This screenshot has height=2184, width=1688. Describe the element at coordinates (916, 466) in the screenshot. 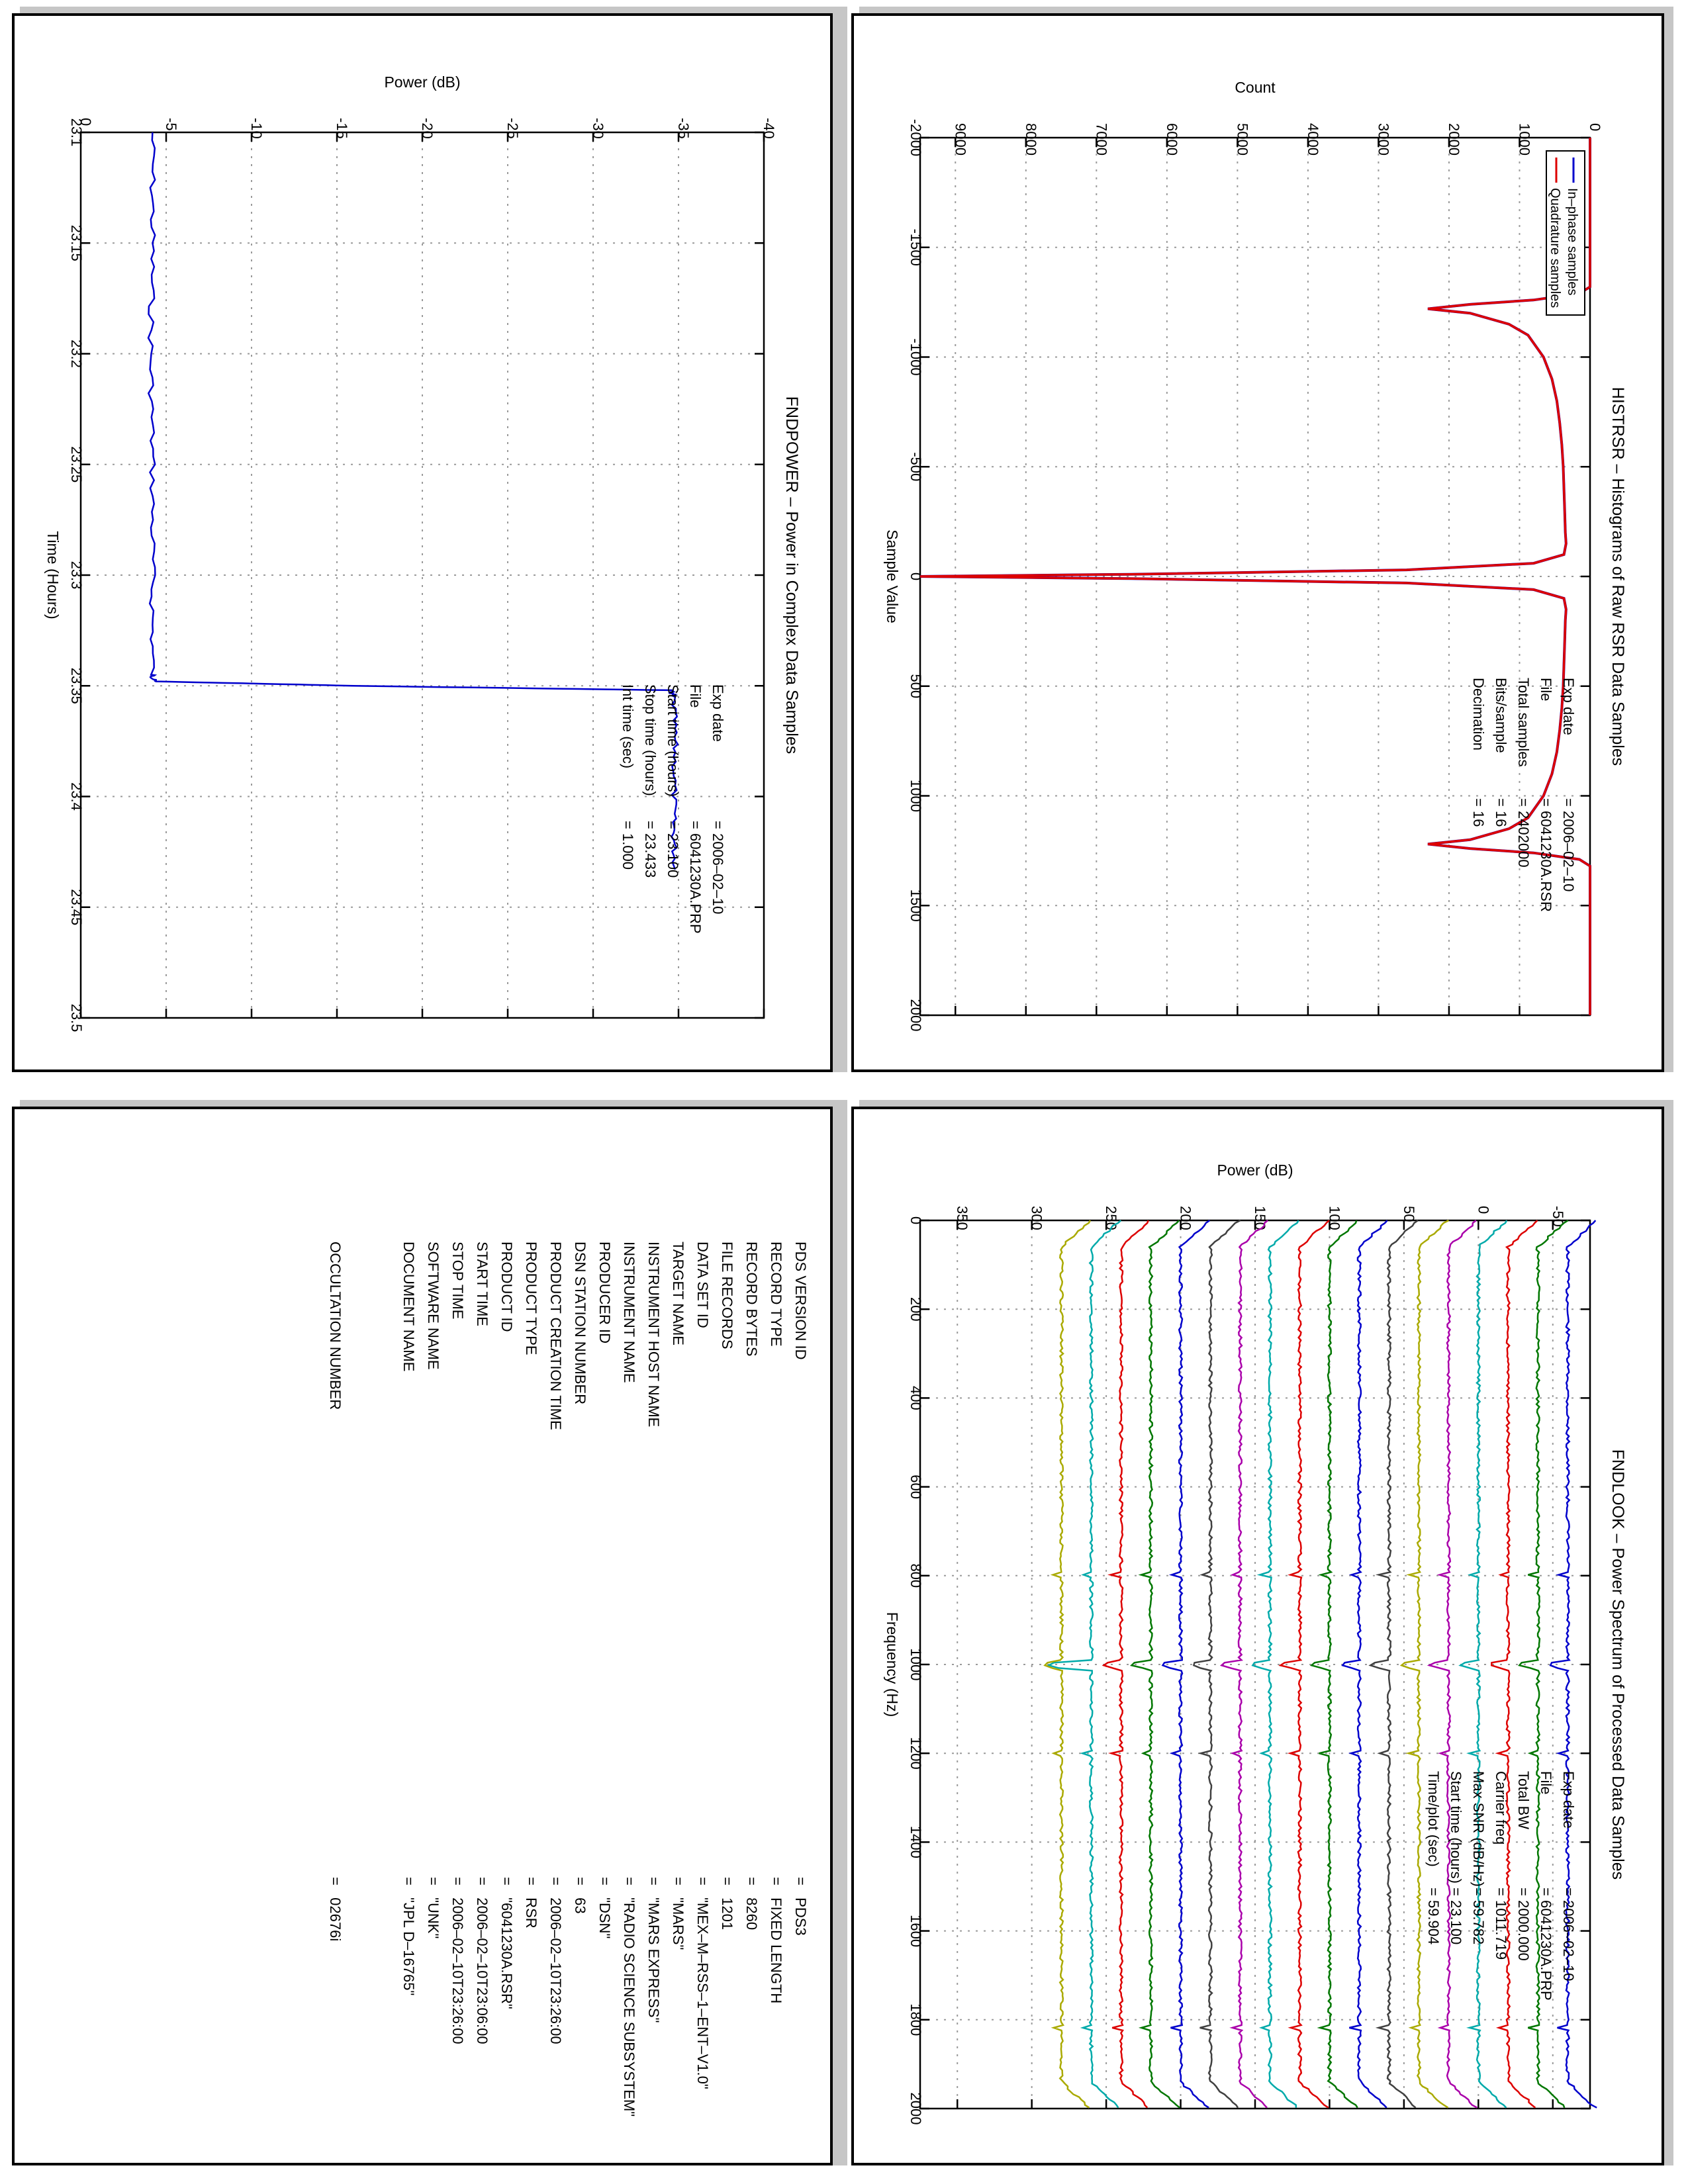

I see `x-tick-label: -500` at that location.